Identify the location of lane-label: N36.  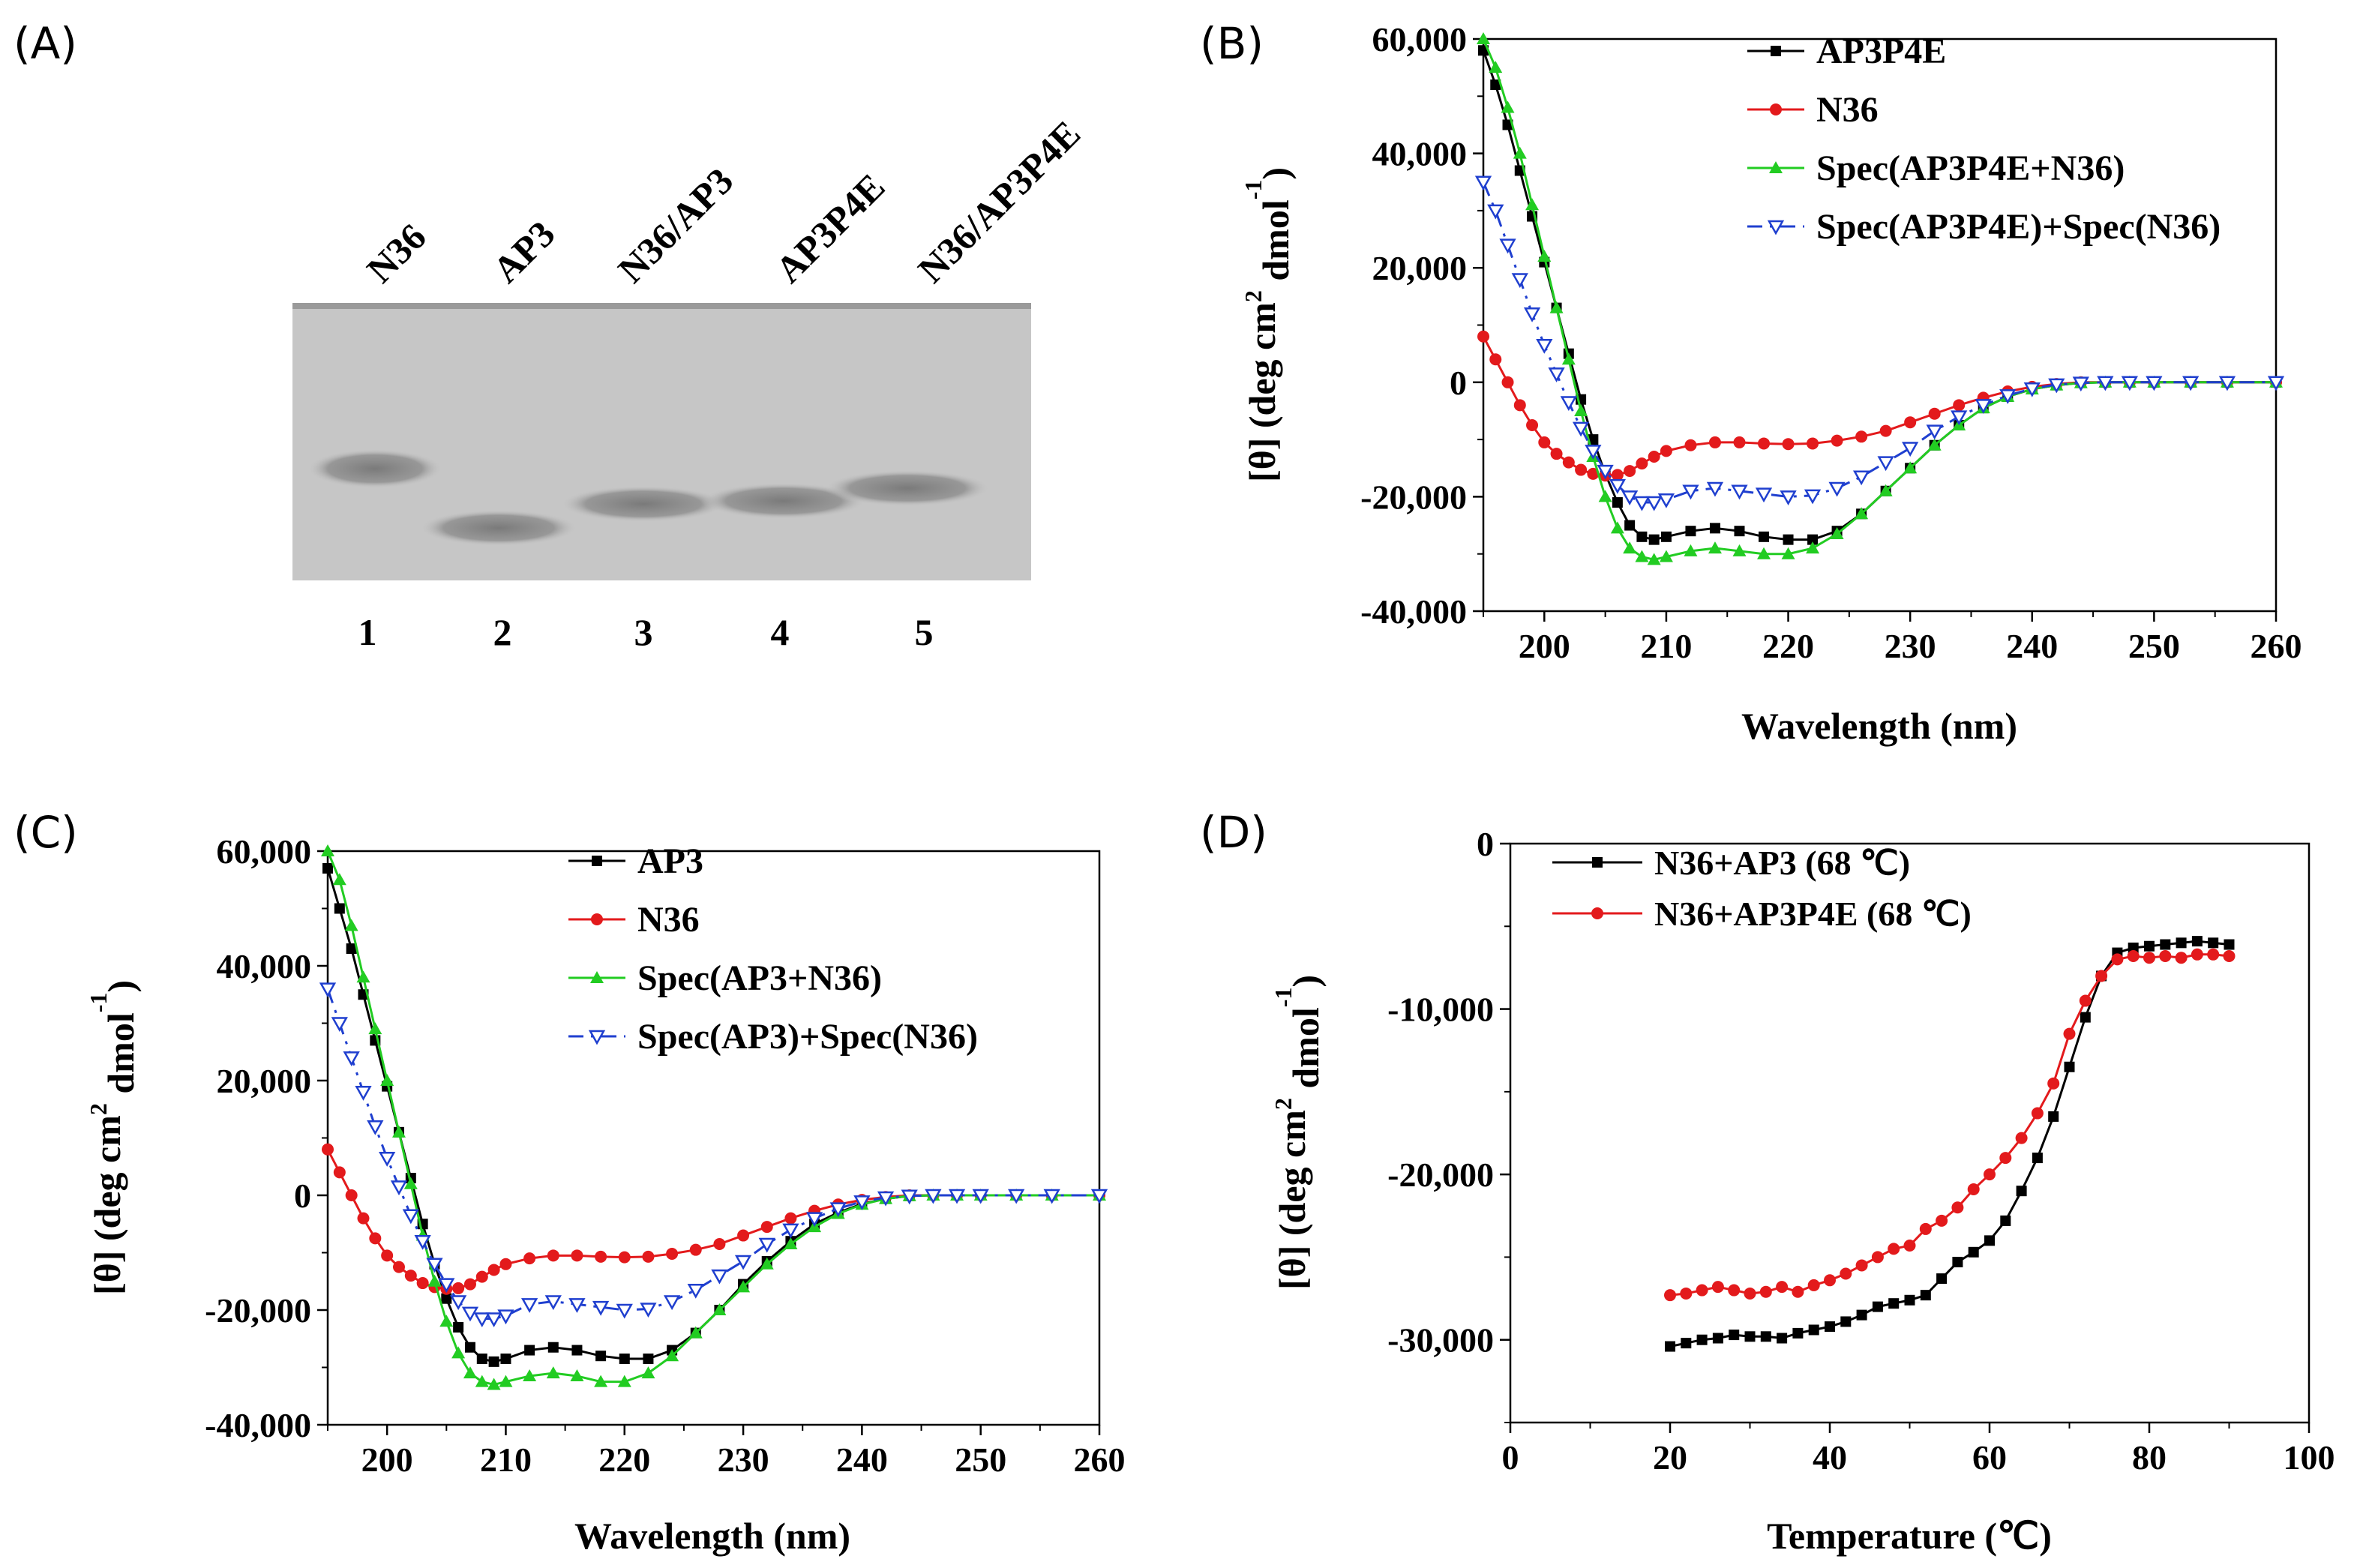
(396, 252).